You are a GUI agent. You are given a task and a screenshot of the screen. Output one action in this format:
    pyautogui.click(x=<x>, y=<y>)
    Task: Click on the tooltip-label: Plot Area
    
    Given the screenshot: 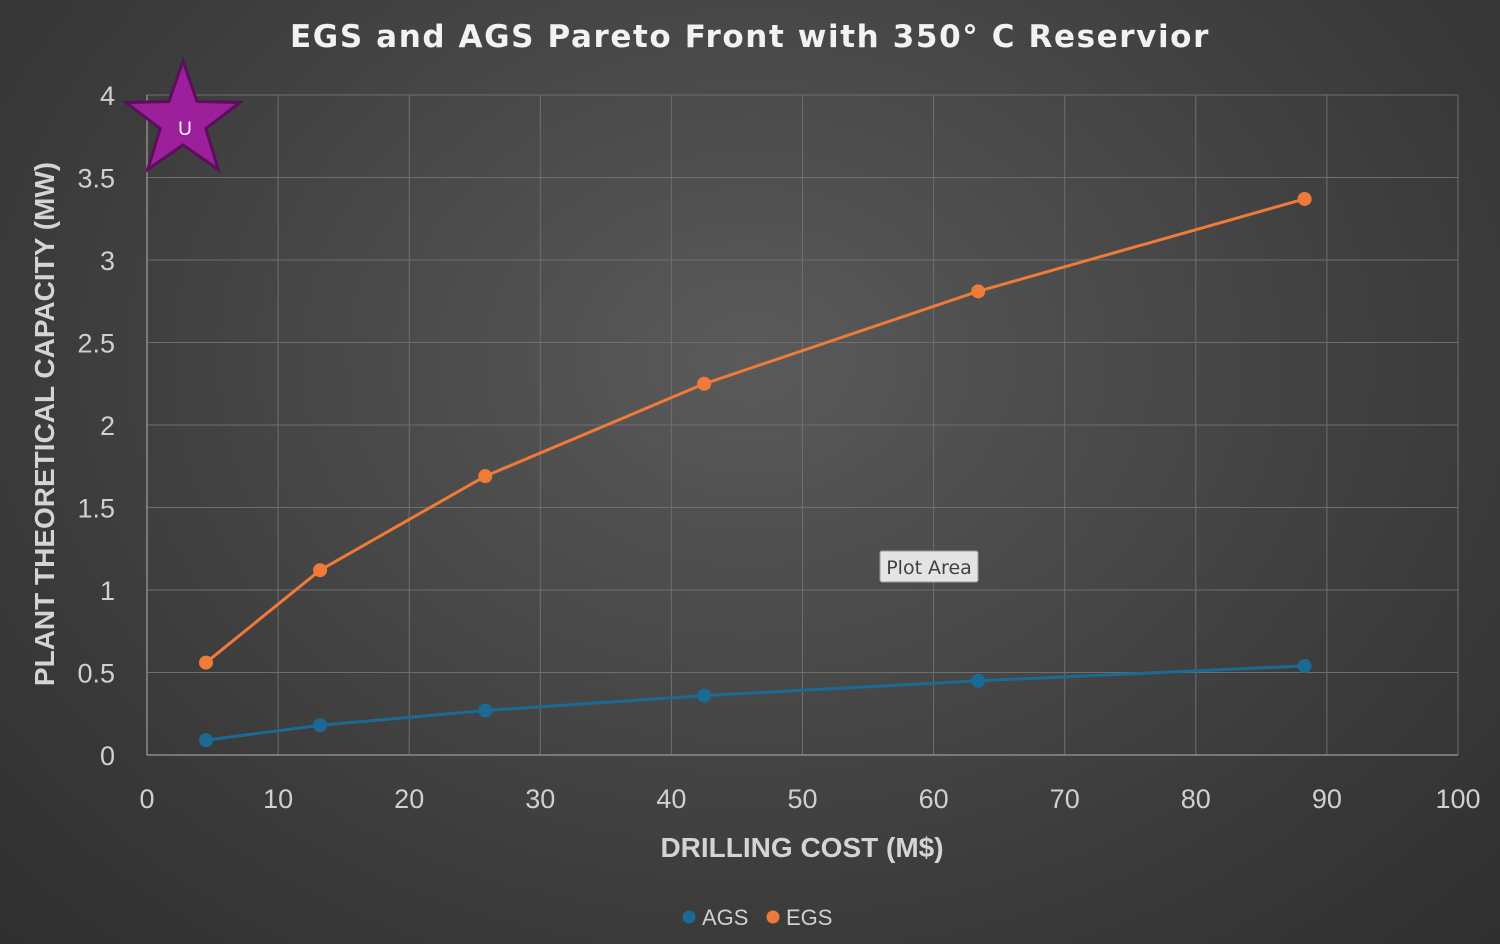 What is the action you would take?
    pyautogui.click(x=929, y=568)
    